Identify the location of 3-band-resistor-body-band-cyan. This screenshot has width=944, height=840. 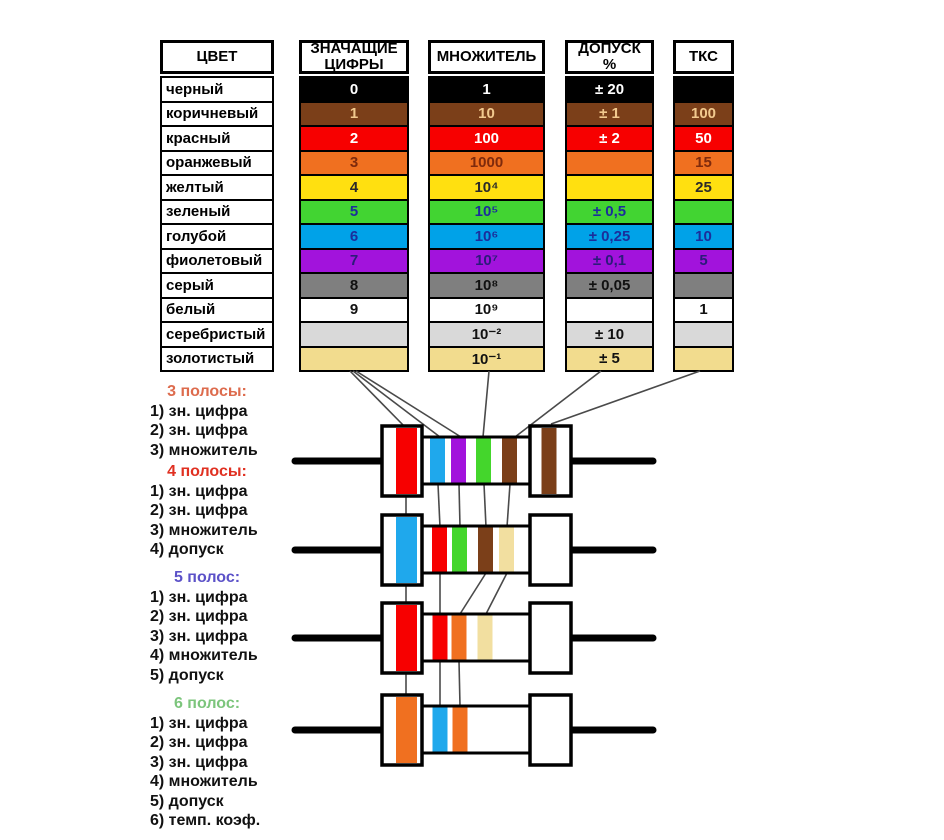
(440, 729).